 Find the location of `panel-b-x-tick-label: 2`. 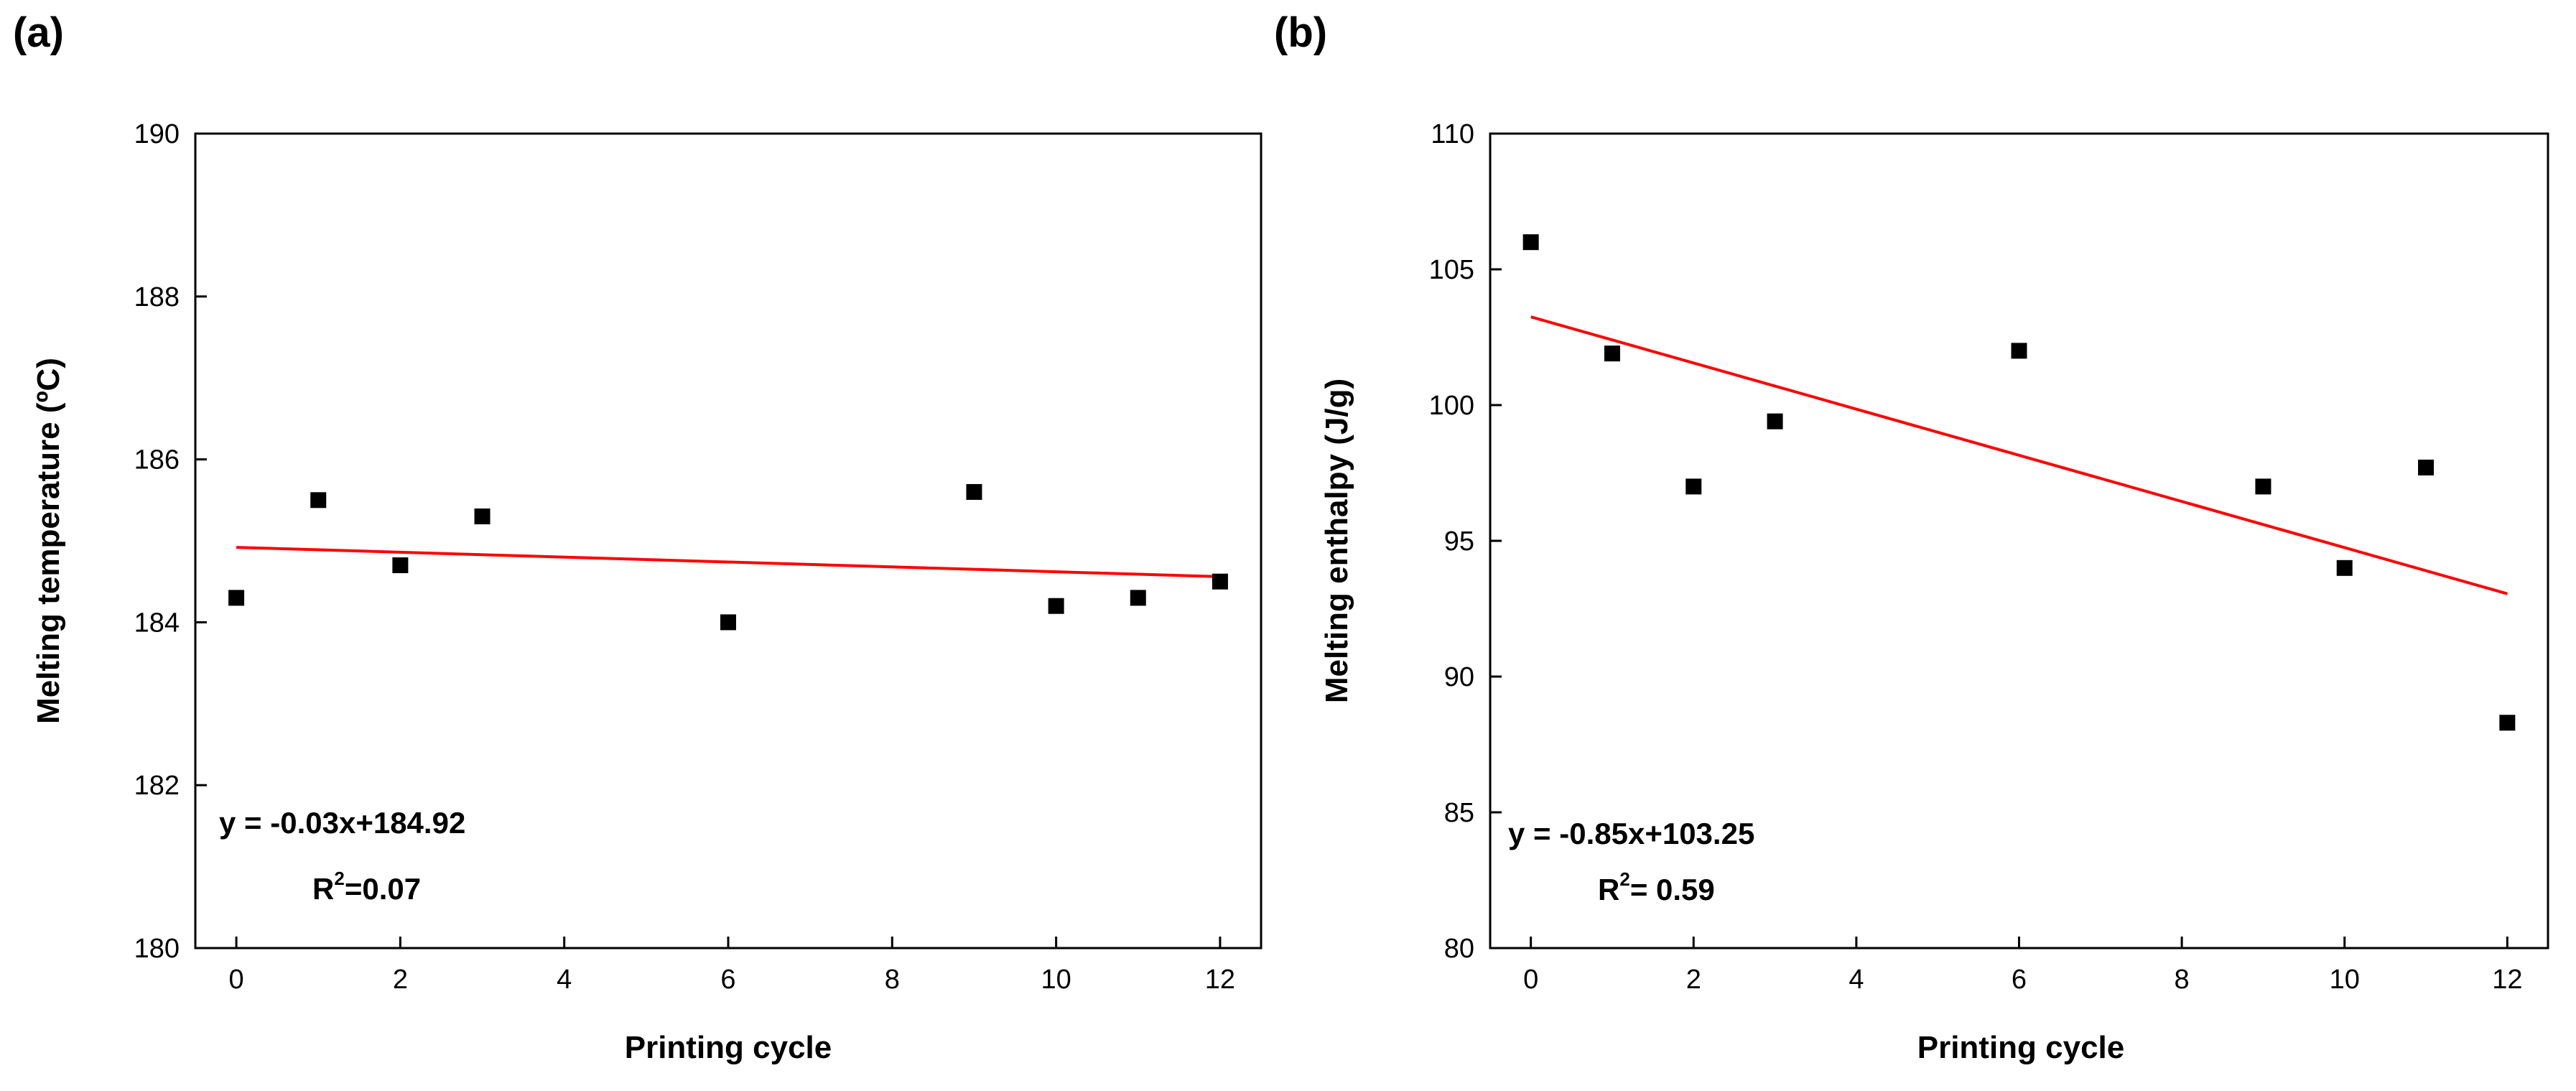

panel-b-x-tick-label: 2 is located at coordinates (1694, 980).